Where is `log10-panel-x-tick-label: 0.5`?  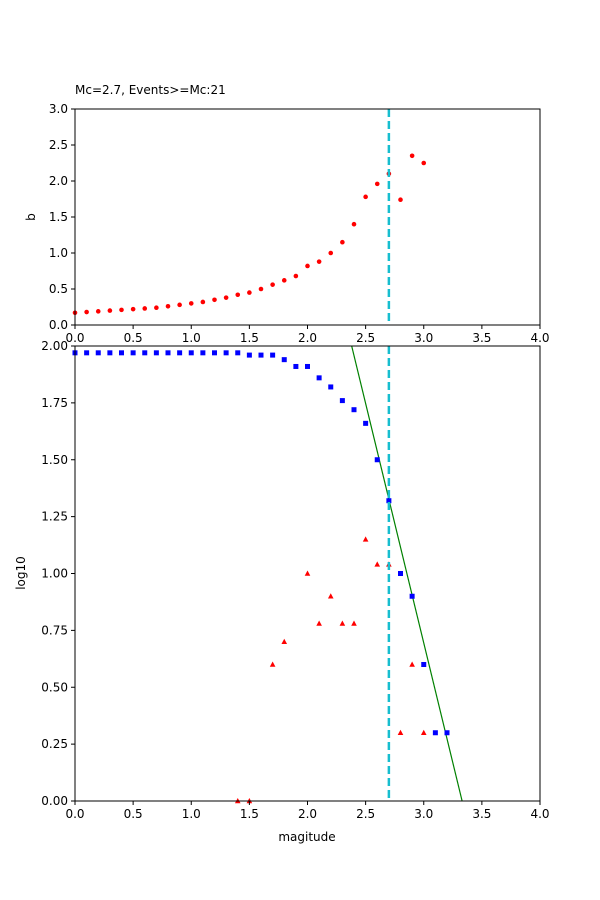 log10-panel-x-tick-label: 0.5 is located at coordinates (133, 814).